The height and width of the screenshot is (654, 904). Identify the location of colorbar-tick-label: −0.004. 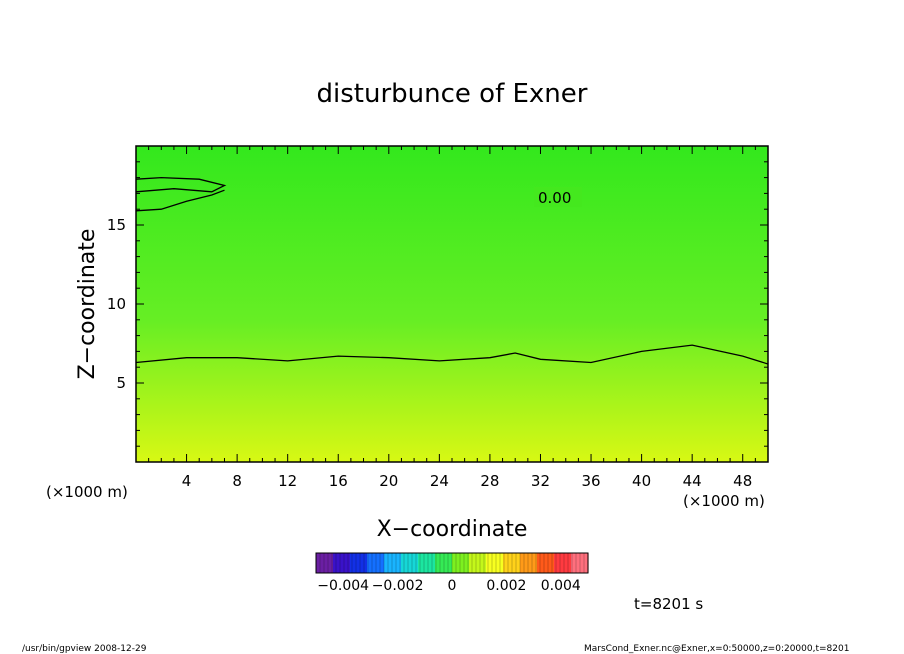
(343, 586).